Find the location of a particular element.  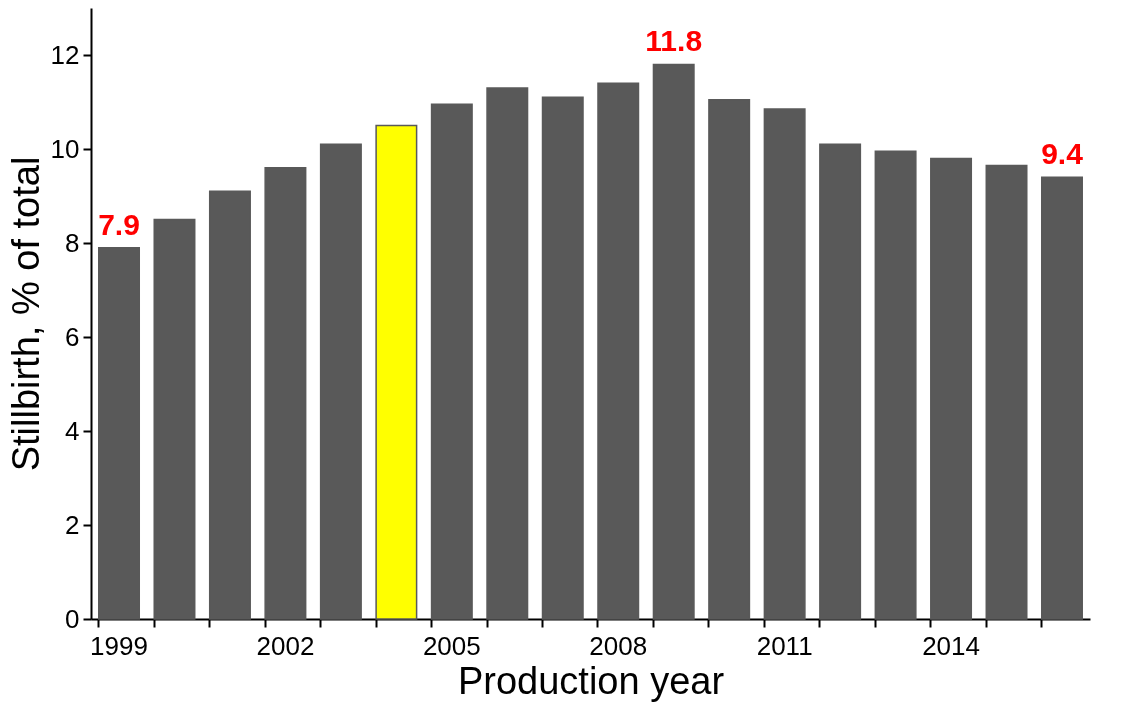

x-tick-label: 1999 is located at coordinates (119, 645).